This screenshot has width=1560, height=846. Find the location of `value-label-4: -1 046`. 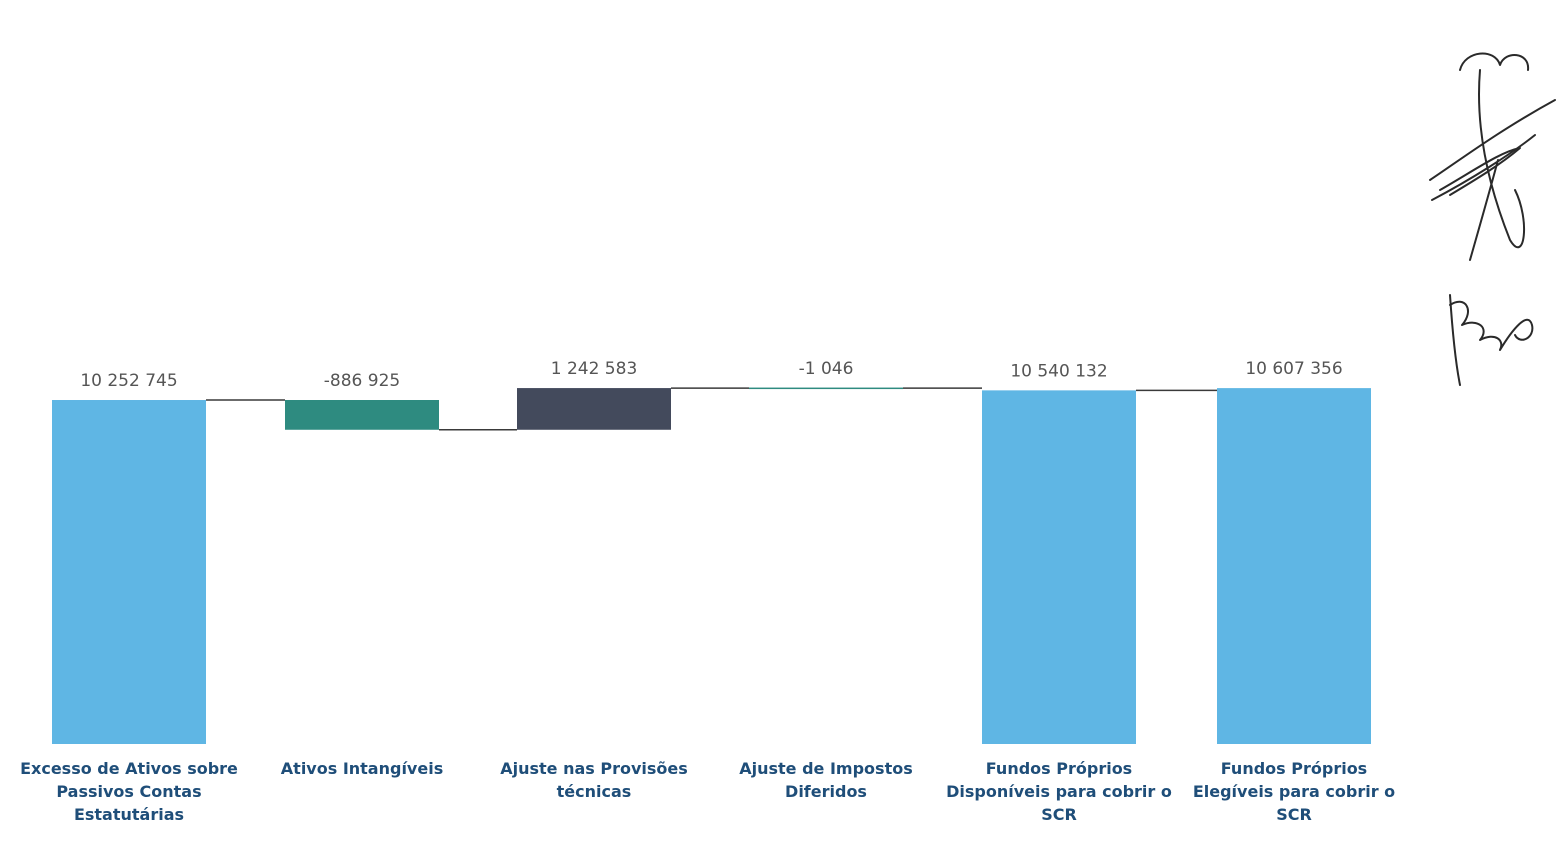

value-label-4: -1 046 is located at coordinates (826, 369).